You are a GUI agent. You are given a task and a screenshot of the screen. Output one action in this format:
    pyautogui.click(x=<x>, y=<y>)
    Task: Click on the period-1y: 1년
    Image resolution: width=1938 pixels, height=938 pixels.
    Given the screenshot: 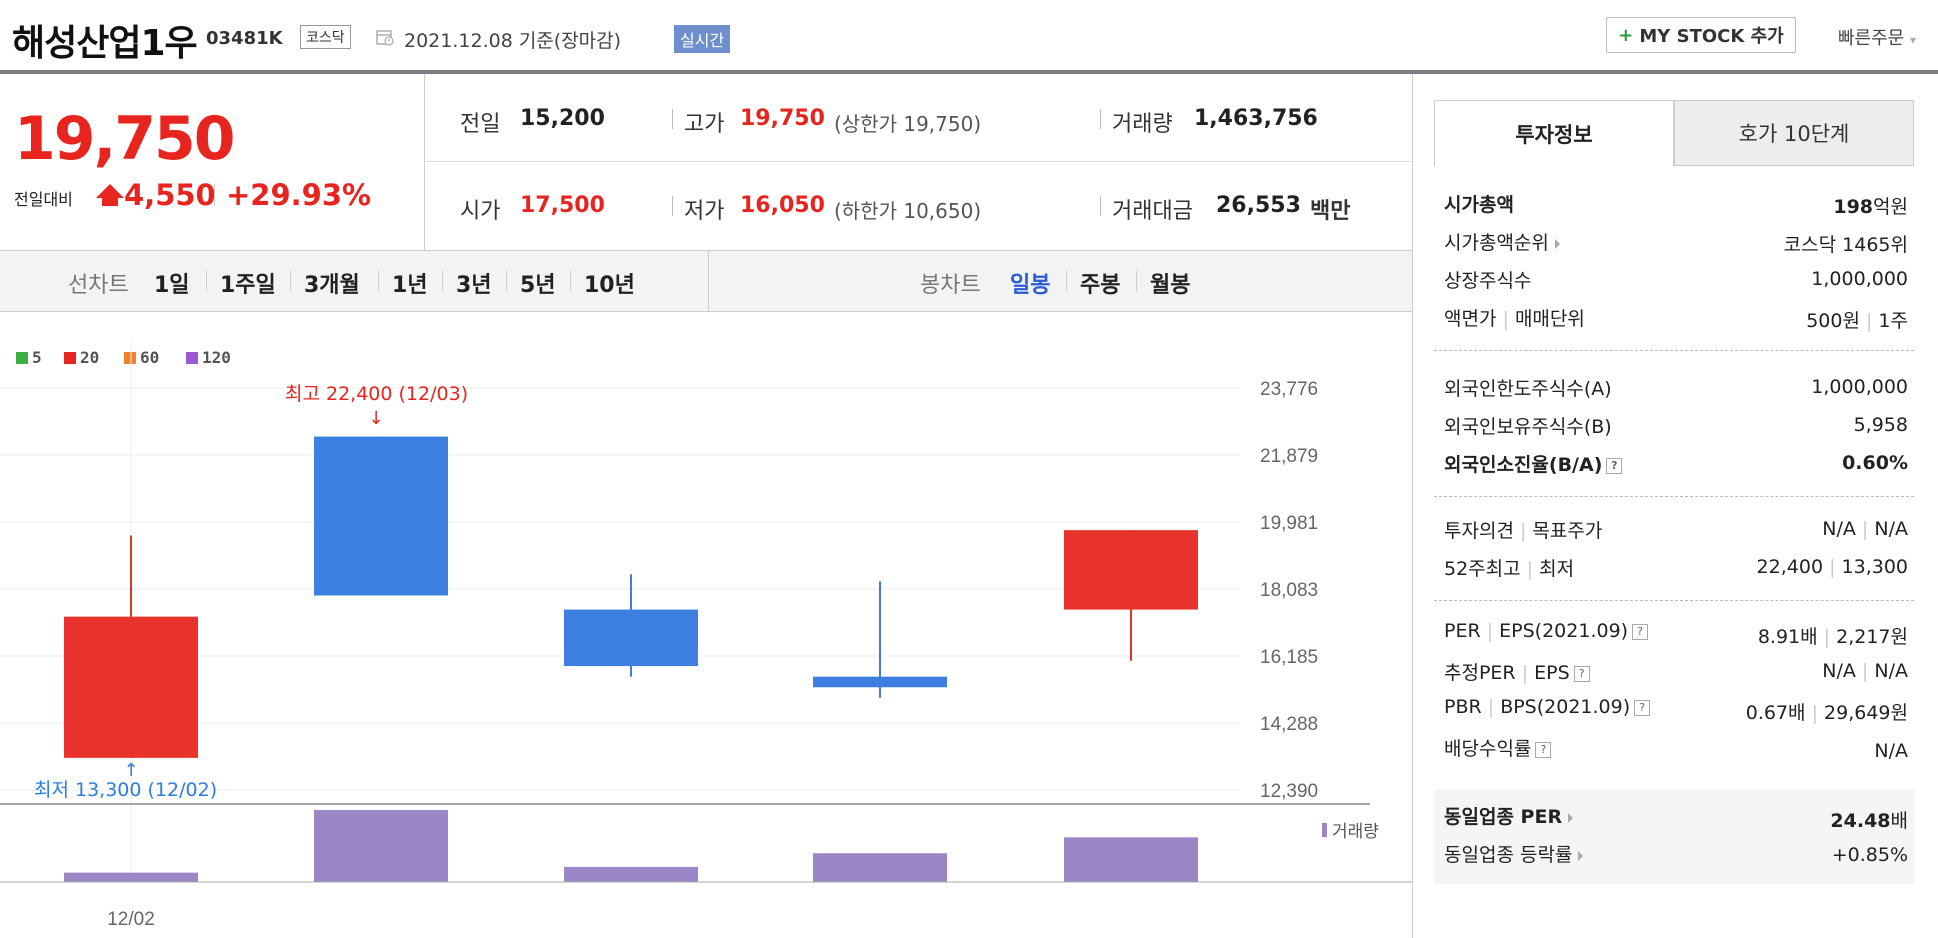 What is the action you would take?
    pyautogui.click(x=410, y=285)
    